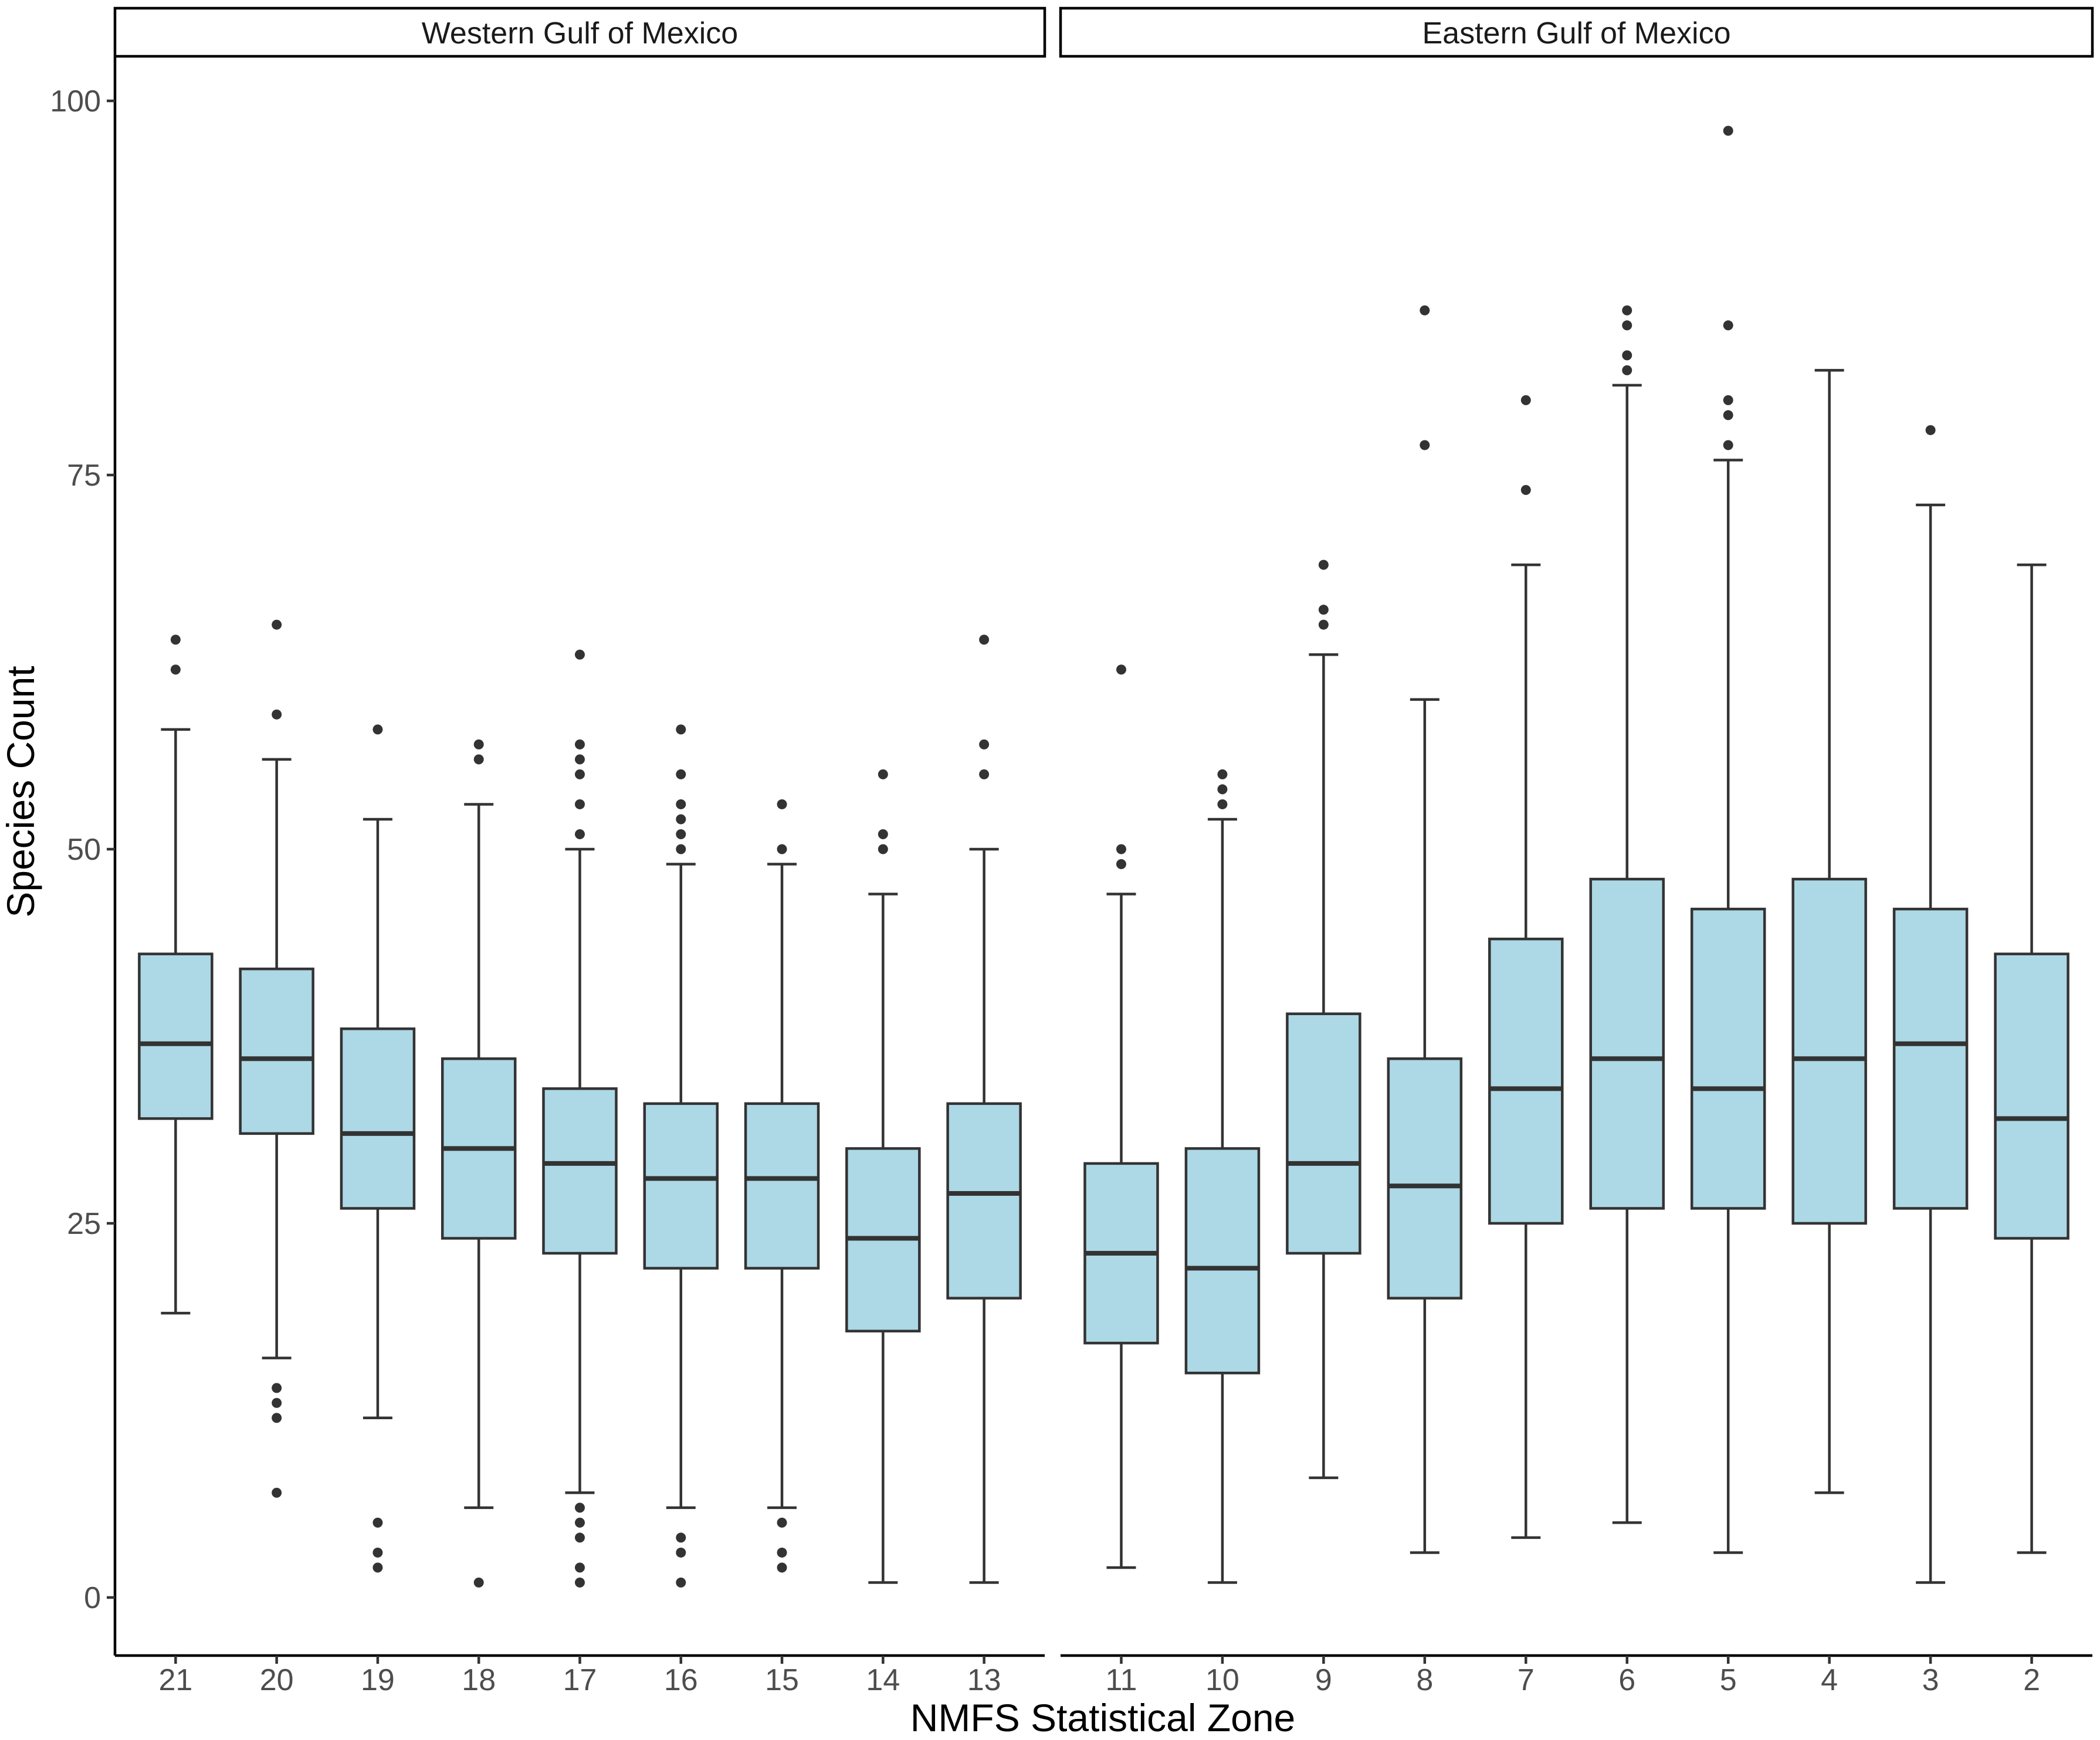 Image resolution: width=2100 pixels, height=1740 pixels. Describe the element at coordinates (782, 1680) in the screenshot. I see `x-tick-label: 15` at that location.